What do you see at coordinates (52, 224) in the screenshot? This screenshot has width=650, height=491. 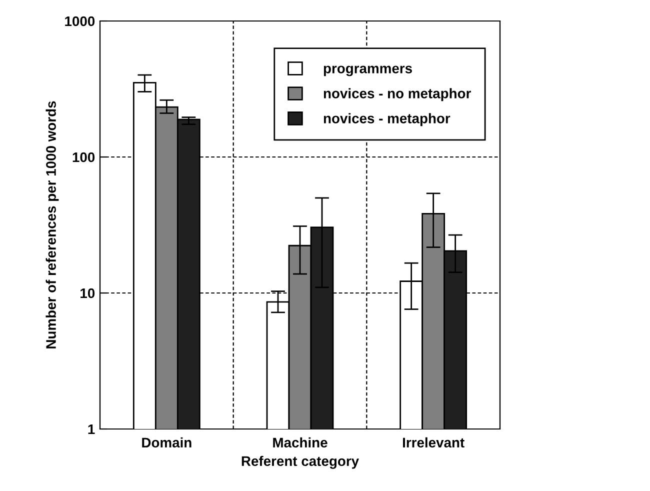 I see `y-axis-title: Number of references per 1000 words` at bounding box center [52, 224].